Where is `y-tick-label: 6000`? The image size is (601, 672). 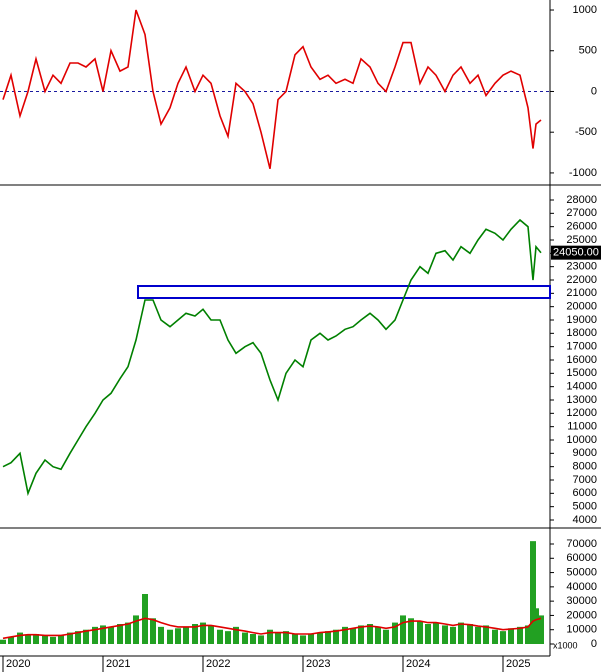 y-tick-label: 6000 is located at coordinates (585, 493).